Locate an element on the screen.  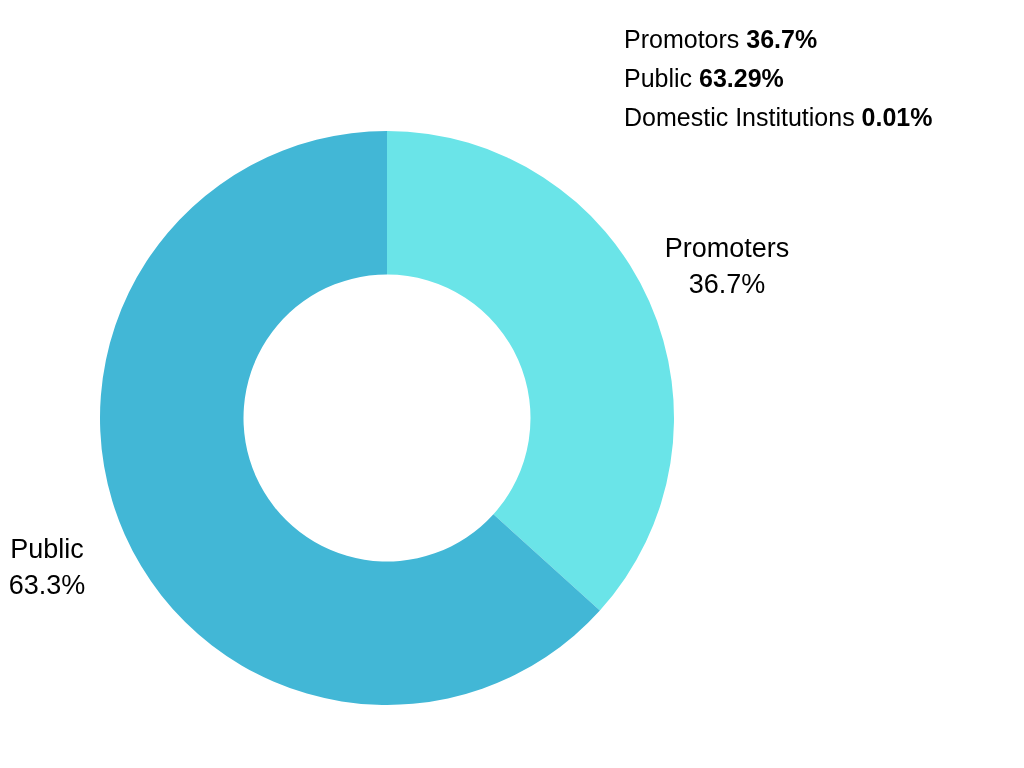
slice-label: Public is located at coordinates (47, 549).